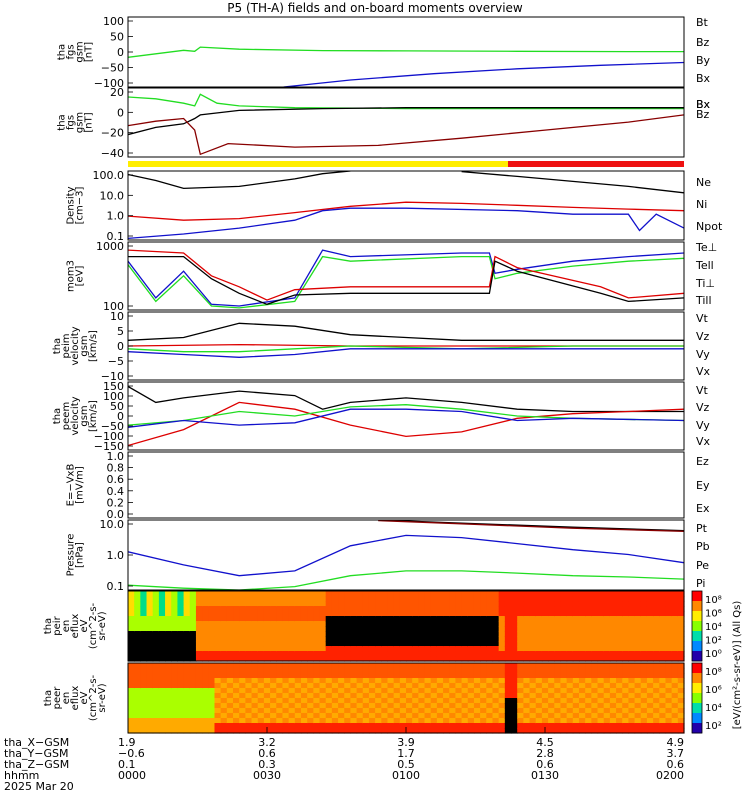 The width and height of the screenshot is (750, 800). What do you see at coordinates (703, 425) in the screenshot?
I see `legend-entry: Vy` at bounding box center [703, 425].